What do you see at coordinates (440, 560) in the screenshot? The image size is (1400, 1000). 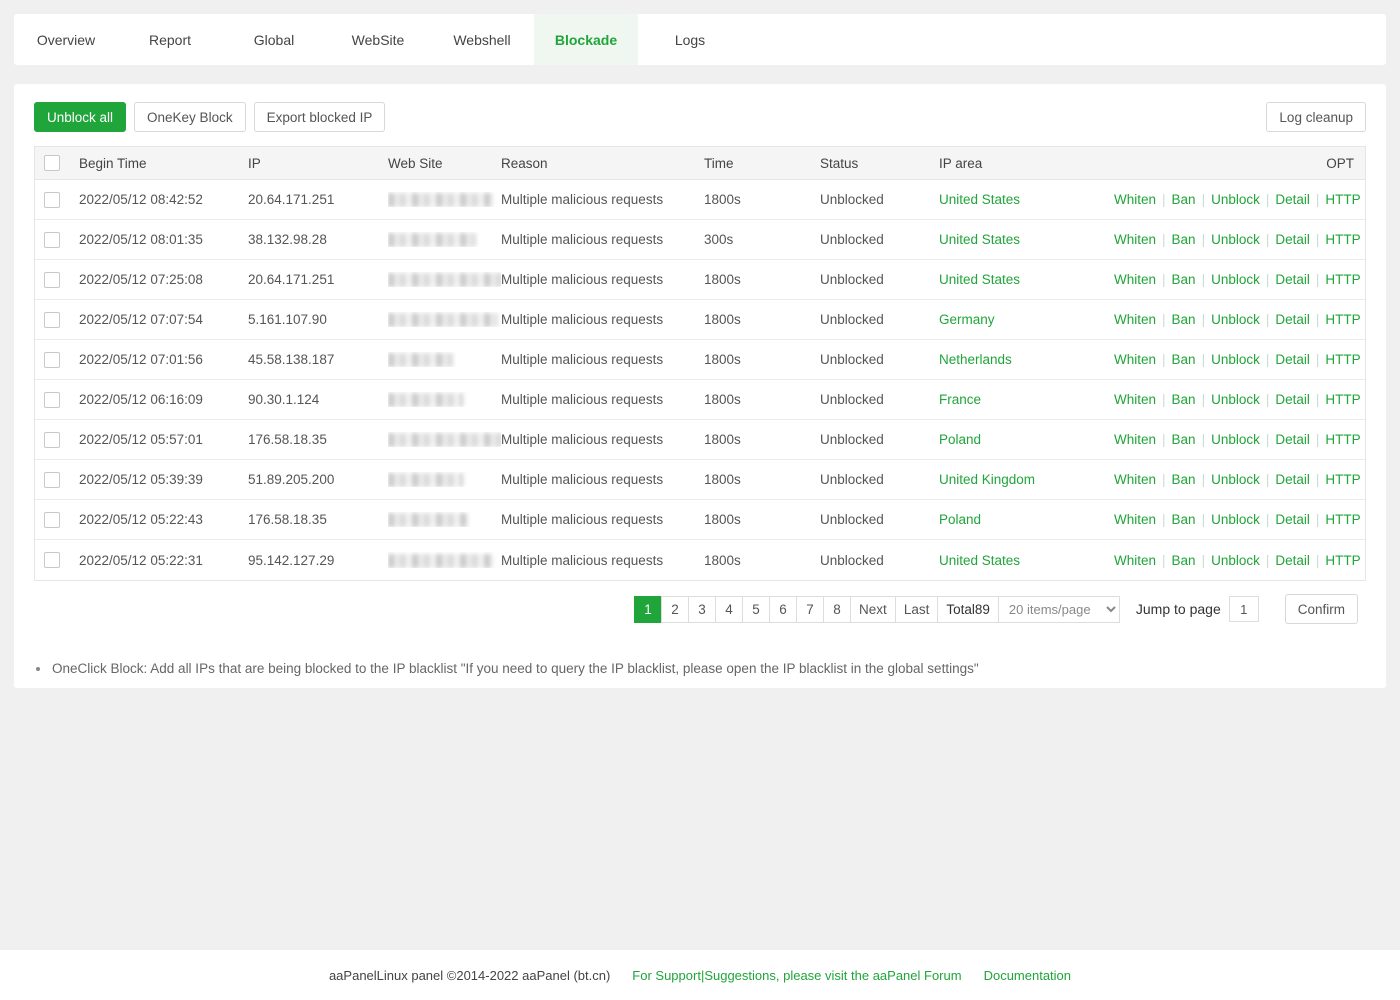 I see `censored-website` at bounding box center [440, 560].